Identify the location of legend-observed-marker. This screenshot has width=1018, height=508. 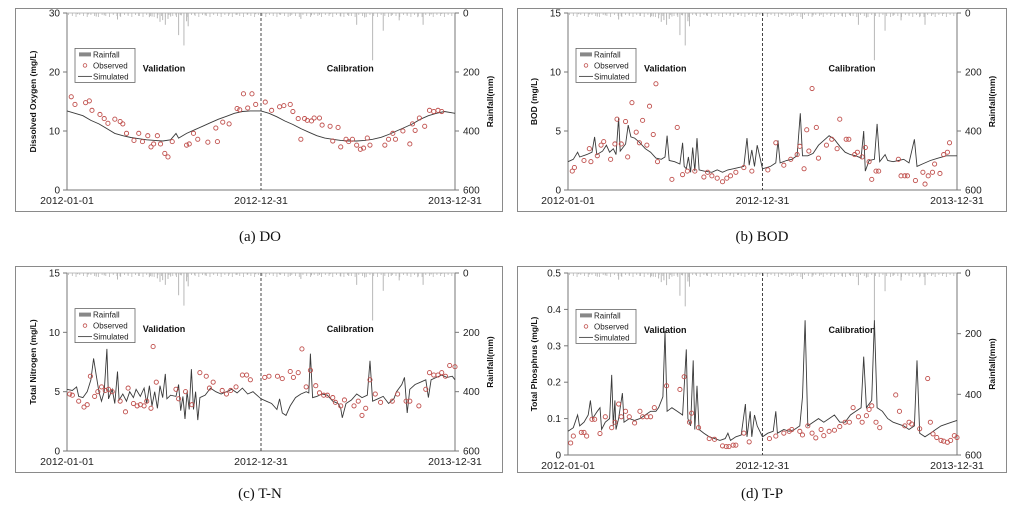
(586, 326).